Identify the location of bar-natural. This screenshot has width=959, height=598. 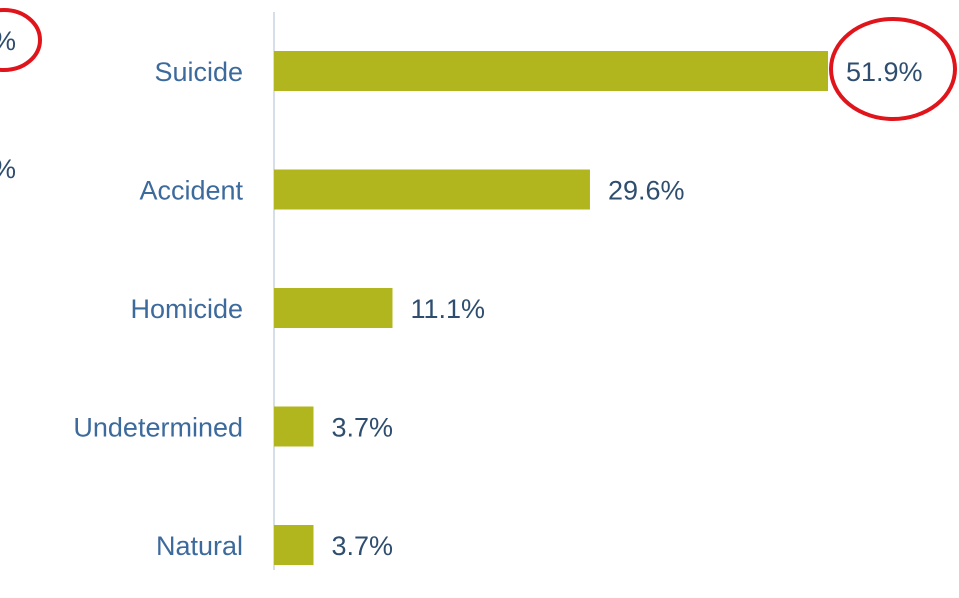
(294, 545).